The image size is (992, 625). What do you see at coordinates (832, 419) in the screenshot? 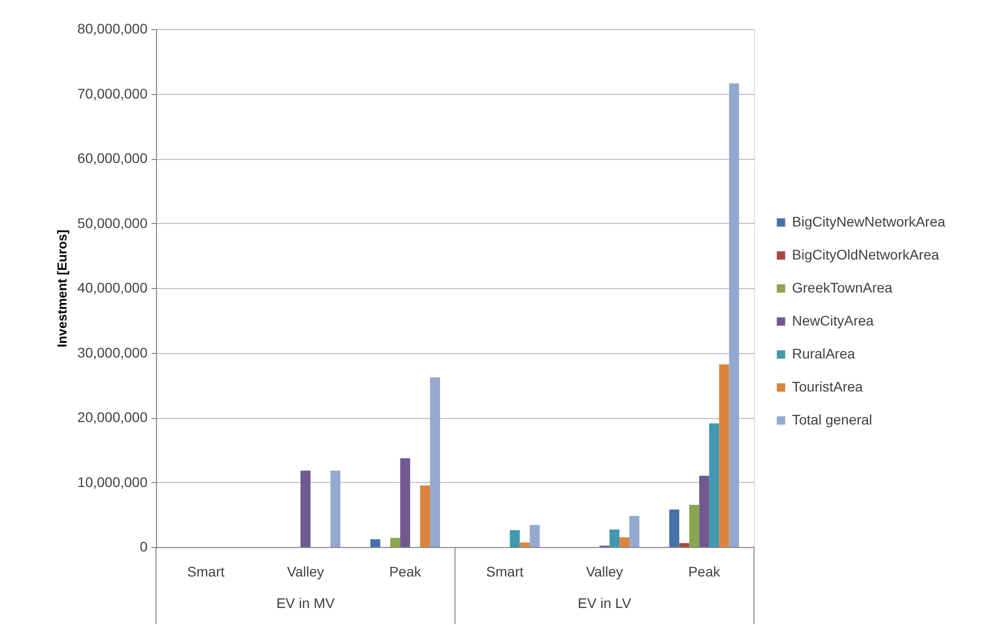
I see `legend-label: Total general` at bounding box center [832, 419].